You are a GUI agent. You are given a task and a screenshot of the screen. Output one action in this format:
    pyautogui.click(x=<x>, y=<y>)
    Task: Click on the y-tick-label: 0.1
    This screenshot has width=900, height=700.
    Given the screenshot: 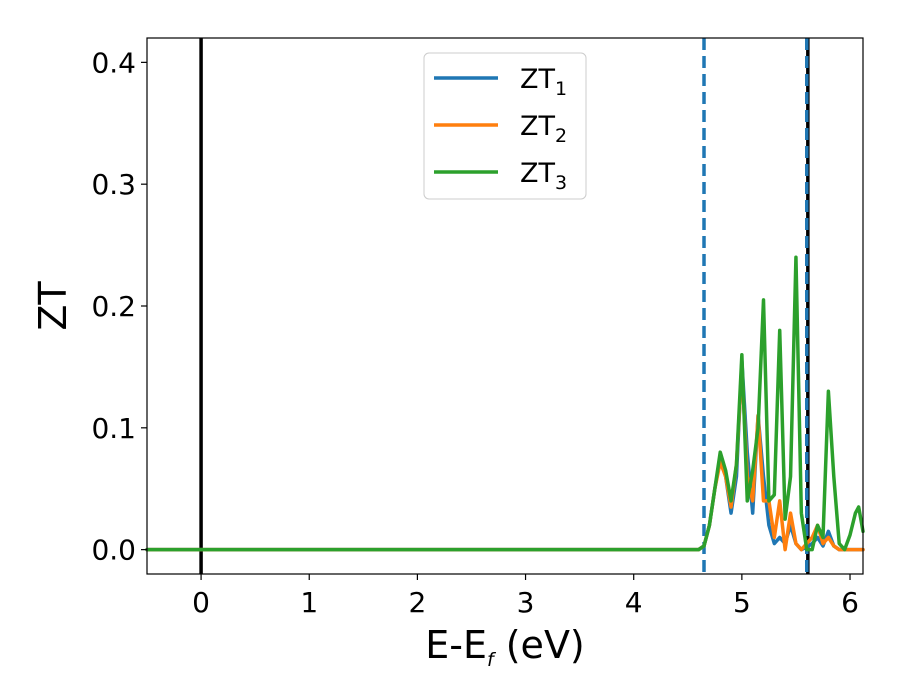 What is the action you would take?
    pyautogui.click(x=113, y=428)
    